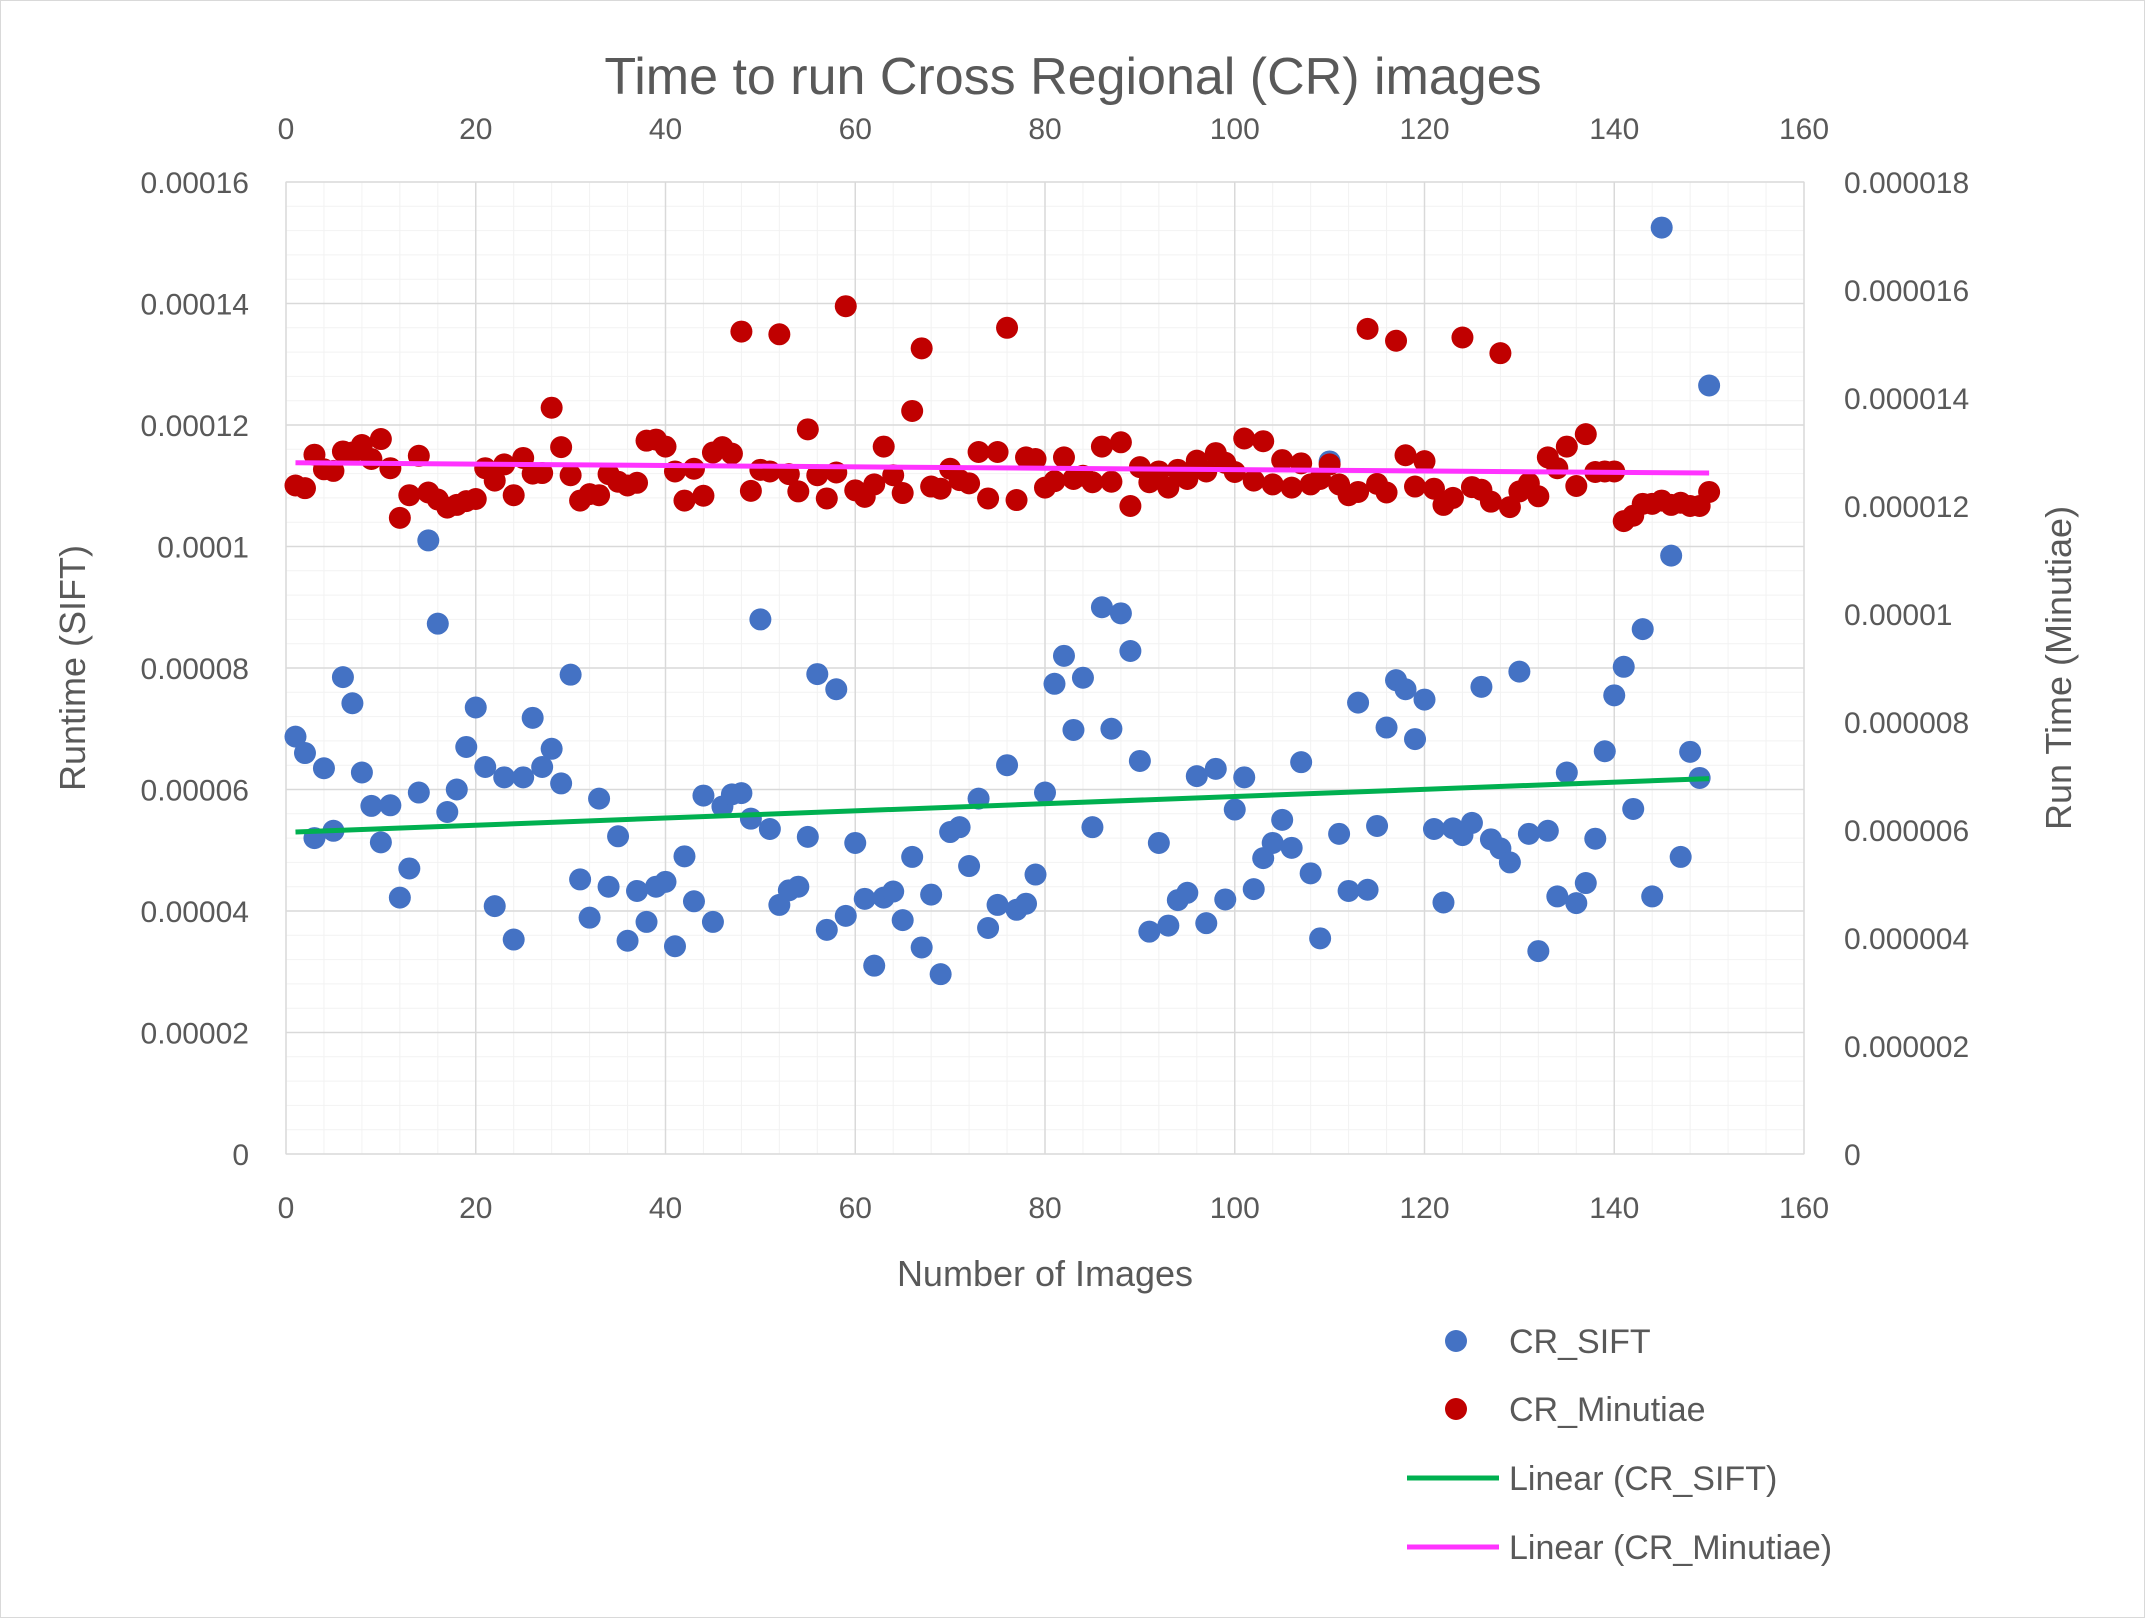 This screenshot has height=1624, width=2147. I want to click on y-right-tick-label: 0.000002, so click(1906, 1047).